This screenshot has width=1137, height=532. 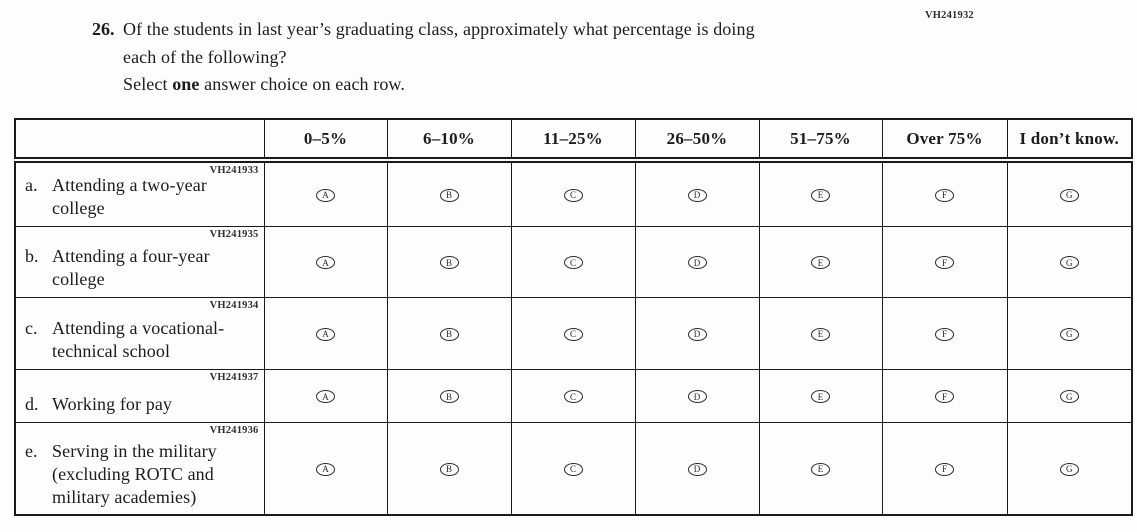 I want to click on answer-bubble-b-B: B, so click(x=449, y=262).